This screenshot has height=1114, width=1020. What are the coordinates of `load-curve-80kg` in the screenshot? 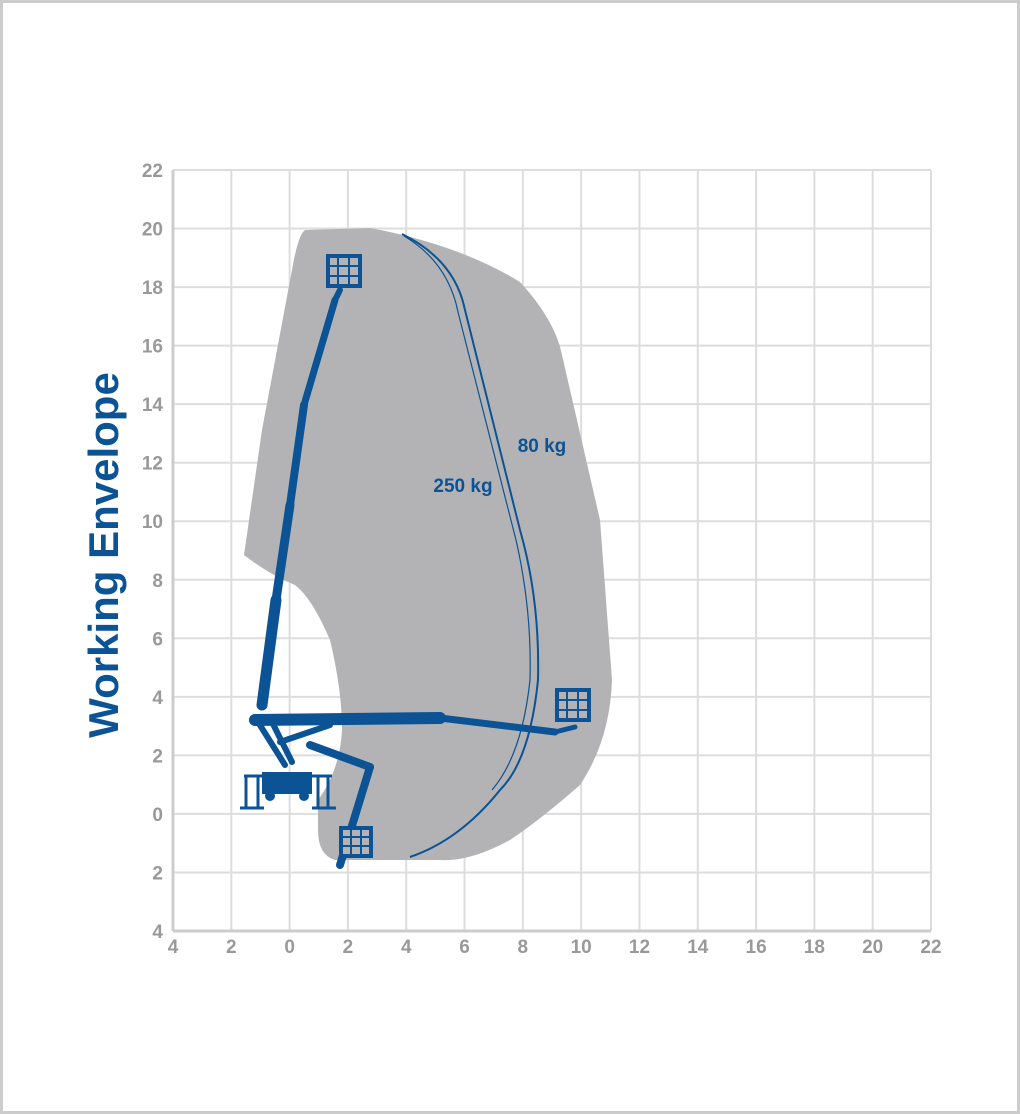 It's located at (470, 545).